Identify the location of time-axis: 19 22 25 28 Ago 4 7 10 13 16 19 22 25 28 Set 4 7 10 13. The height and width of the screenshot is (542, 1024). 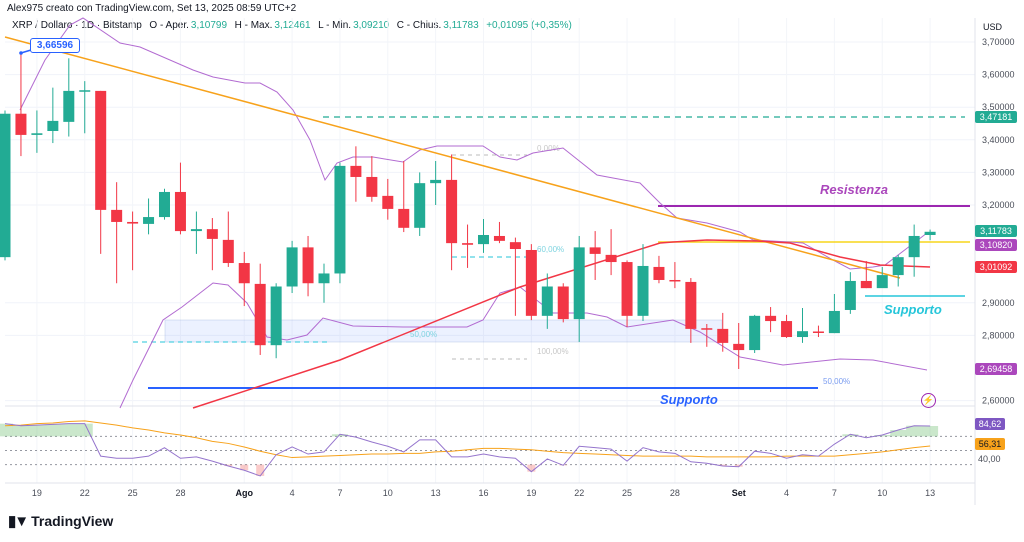
(483, 493).